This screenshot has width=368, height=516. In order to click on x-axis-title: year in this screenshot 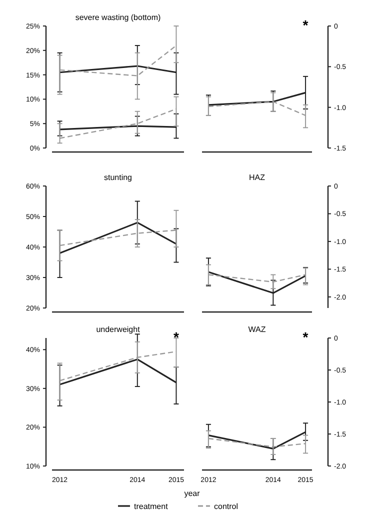, I will do `click(192, 493)`.